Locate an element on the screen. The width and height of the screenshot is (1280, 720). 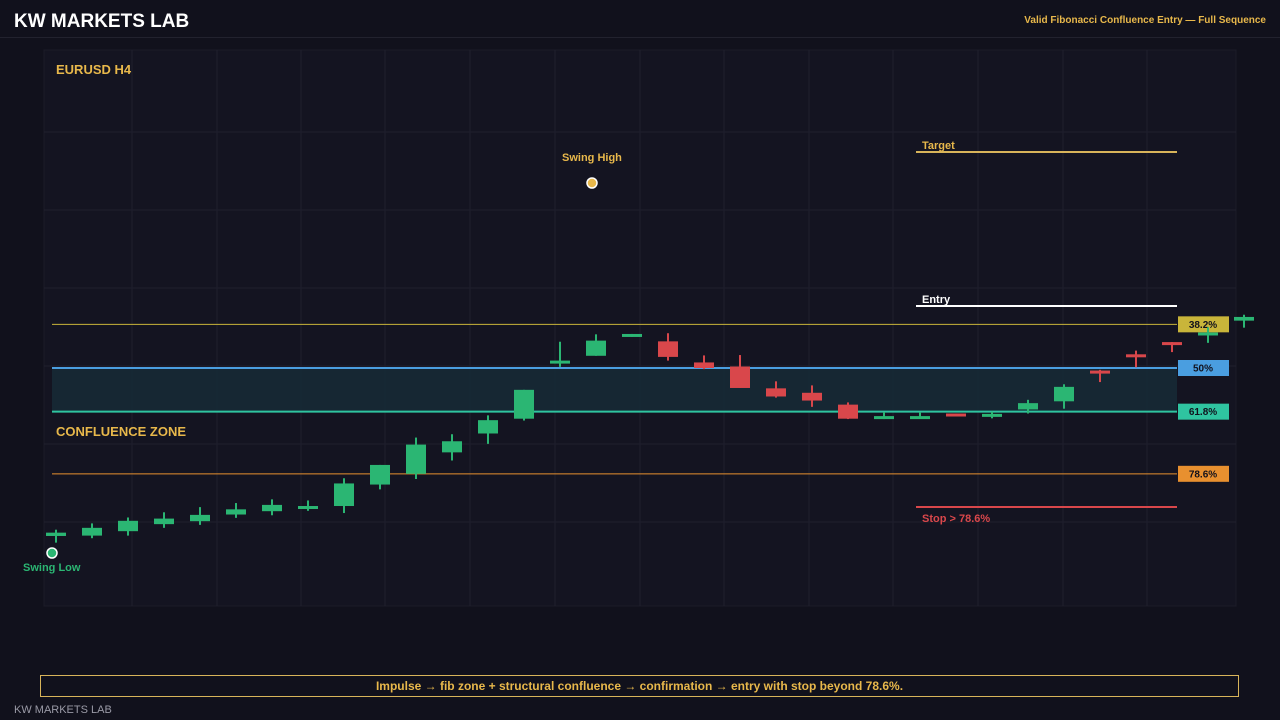
fib-level-label: 61.8% is located at coordinates (1203, 412).